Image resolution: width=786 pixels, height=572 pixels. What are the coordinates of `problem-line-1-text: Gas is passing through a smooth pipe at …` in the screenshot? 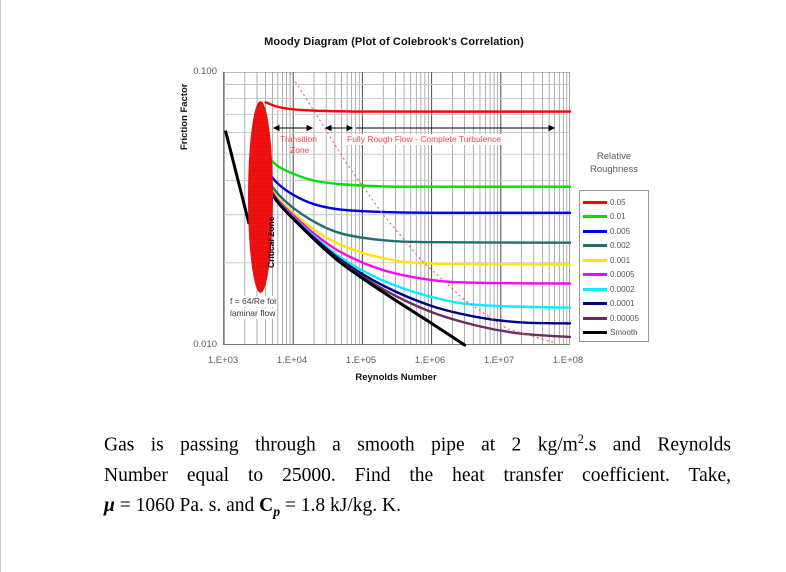 It's located at (341, 445).